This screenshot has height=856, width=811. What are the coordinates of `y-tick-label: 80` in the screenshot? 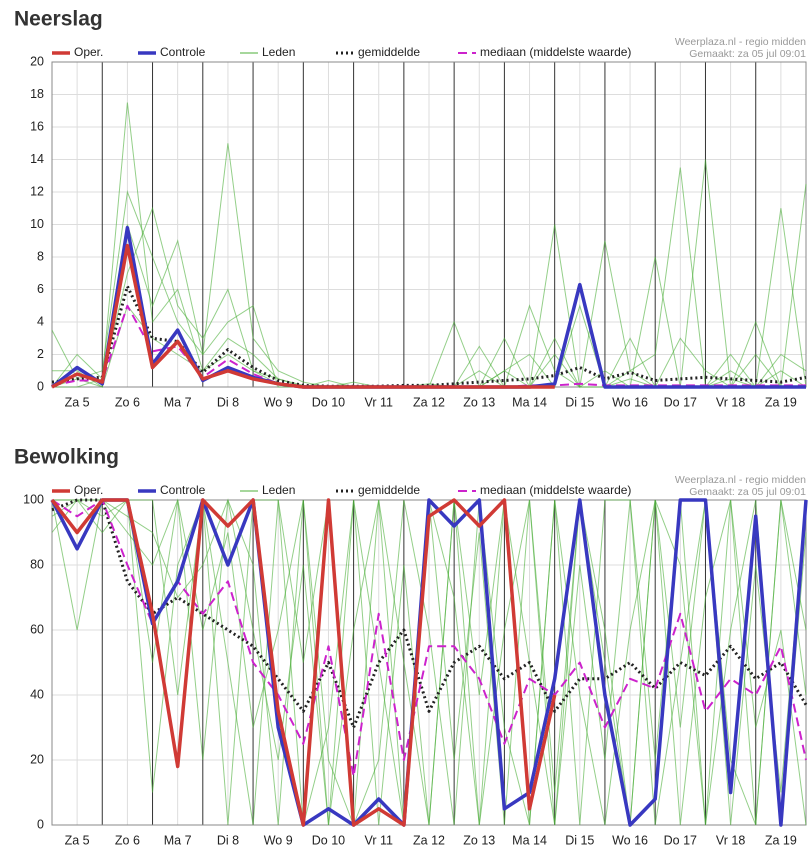 It's located at (37, 564).